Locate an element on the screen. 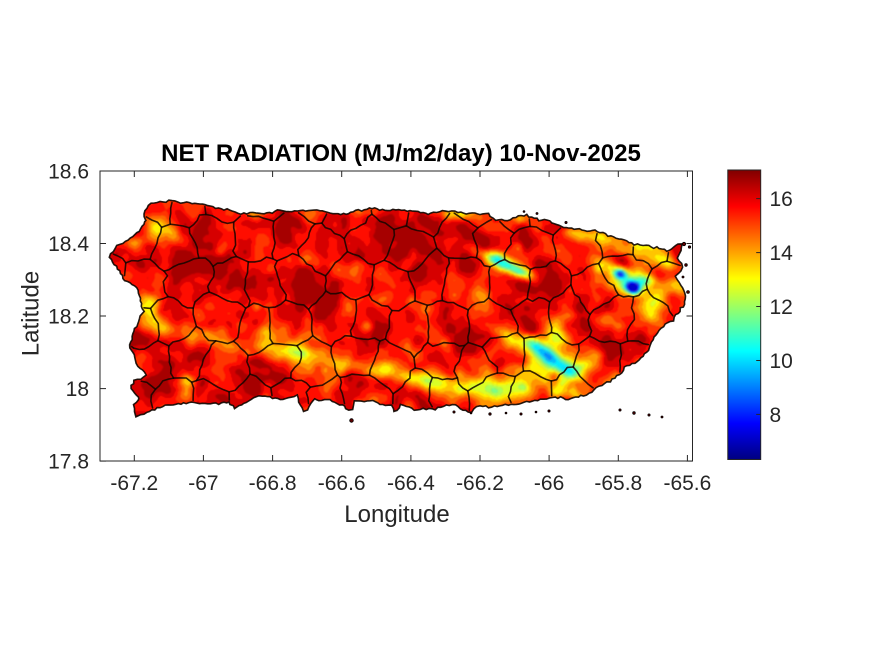 This screenshot has width=875, height=656. svg-text: 14 is located at coordinates (782, 253).